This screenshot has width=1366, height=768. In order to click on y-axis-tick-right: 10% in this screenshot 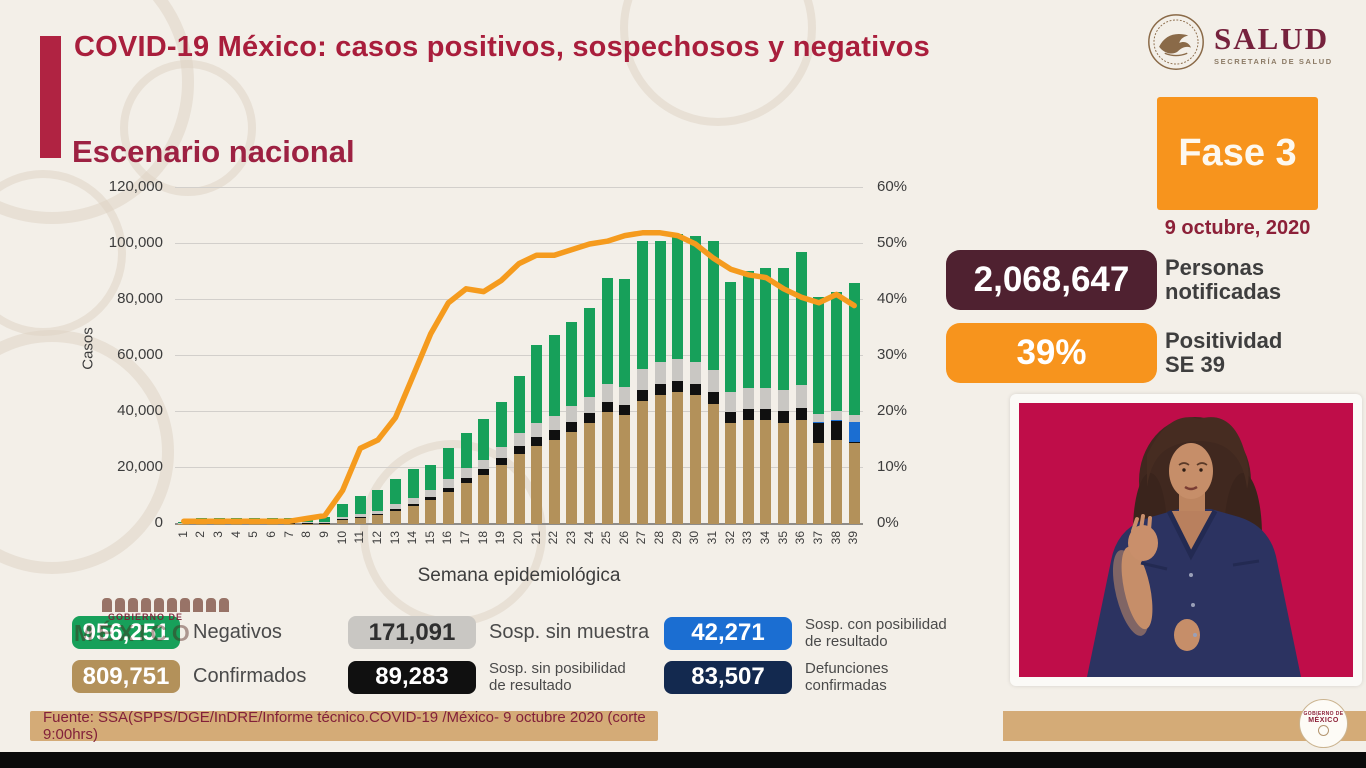, I will do `click(892, 466)`.